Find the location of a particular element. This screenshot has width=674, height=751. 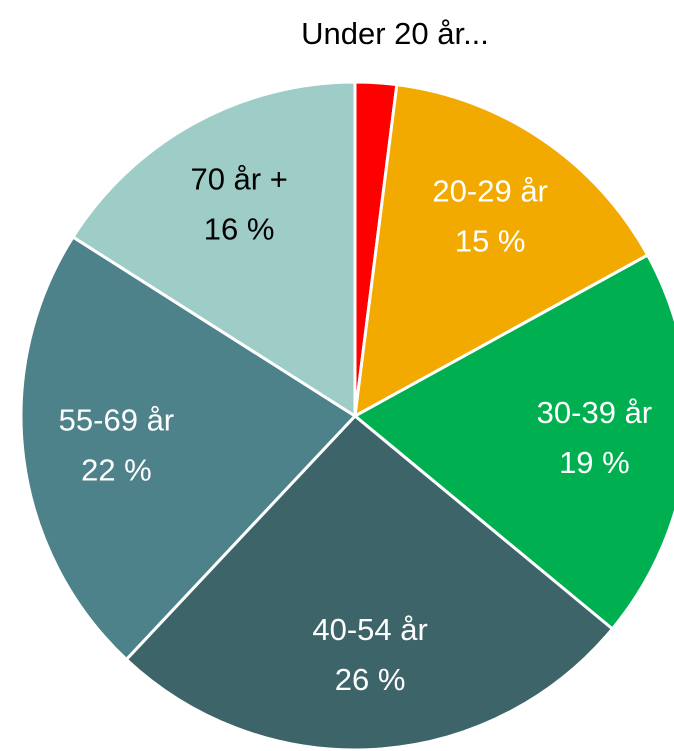

slice-label: 70 år + is located at coordinates (238, 178).